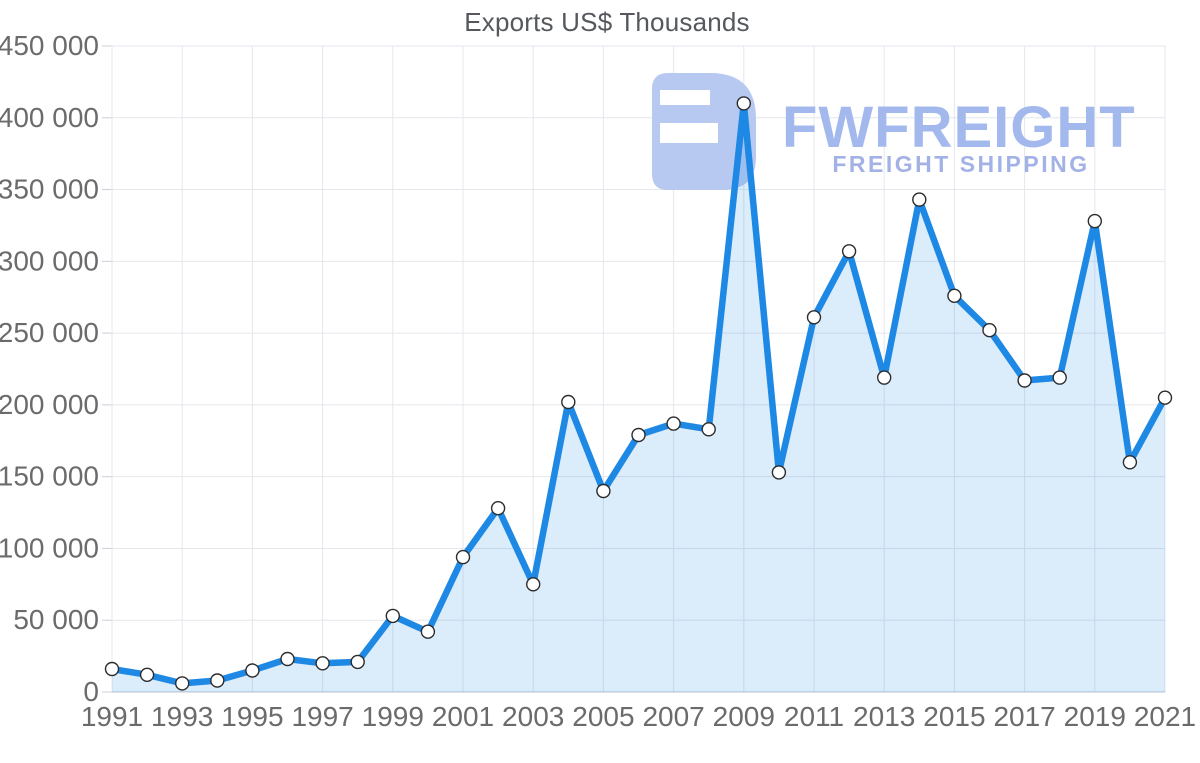 The width and height of the screenshot is (1200, 763). Describe the element at coordinates (252, 716) in the screenshot. I see `svg-text: 1995` at that location.